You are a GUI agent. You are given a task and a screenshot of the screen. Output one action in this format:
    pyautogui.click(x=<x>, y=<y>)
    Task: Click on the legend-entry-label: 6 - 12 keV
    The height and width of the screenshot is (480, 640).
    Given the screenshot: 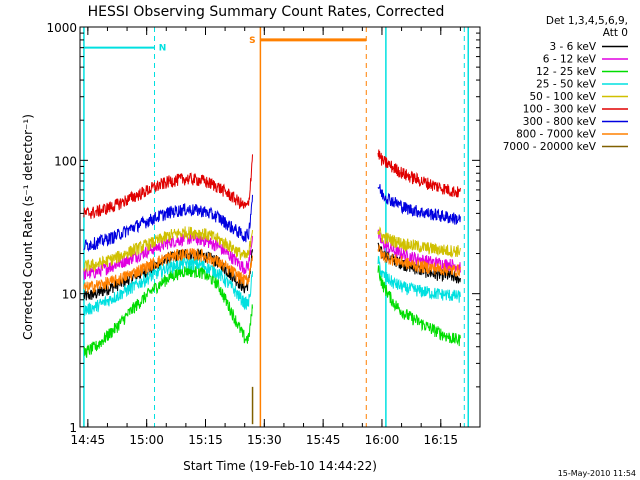 What is the action you would take?
    pyautogui.click(x=570, y=60)
    